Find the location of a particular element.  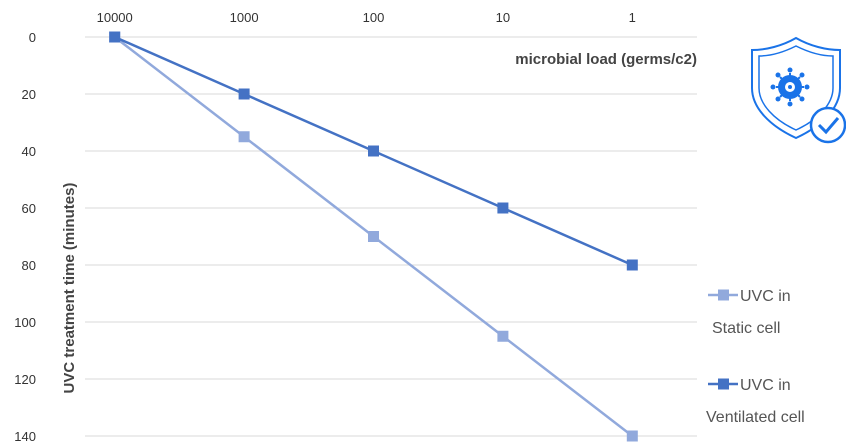

y-axis-title: UVC treatment time (minutes) is located at coordinates (69, 288).